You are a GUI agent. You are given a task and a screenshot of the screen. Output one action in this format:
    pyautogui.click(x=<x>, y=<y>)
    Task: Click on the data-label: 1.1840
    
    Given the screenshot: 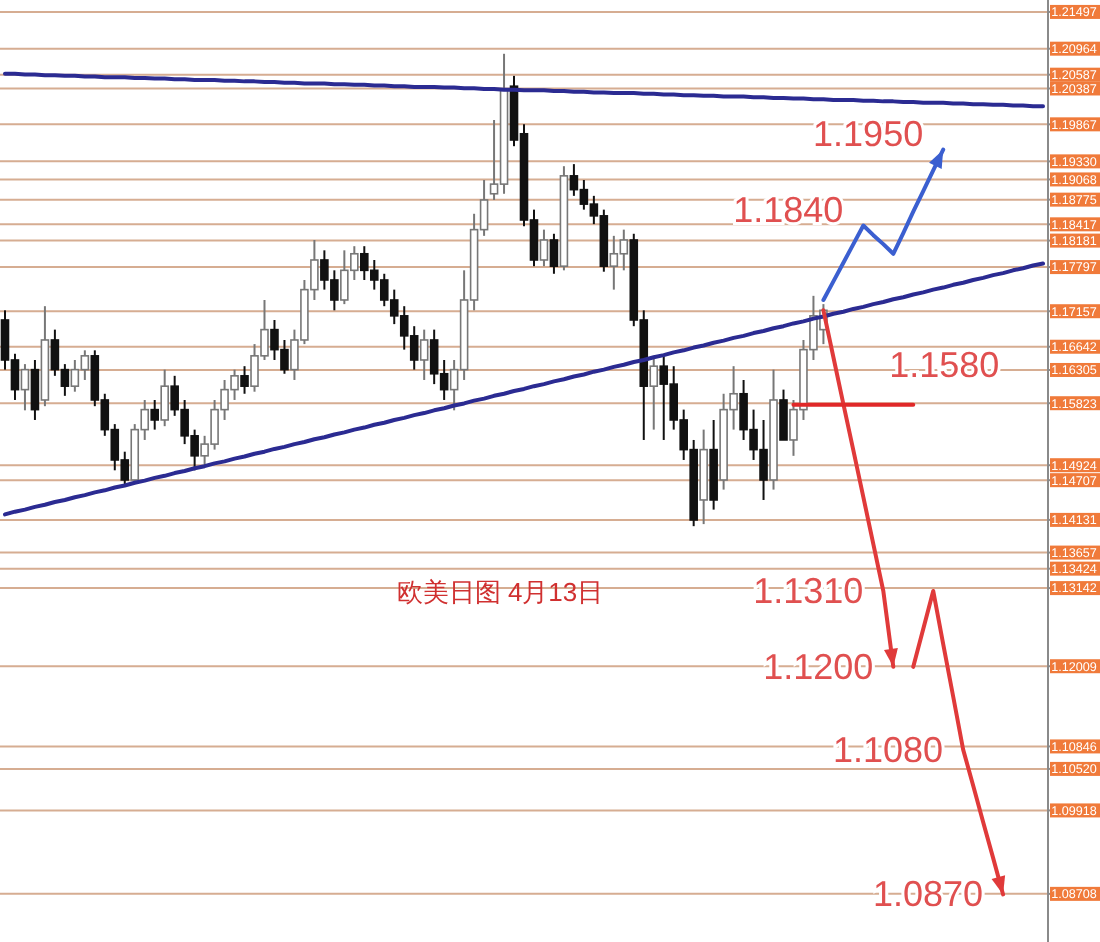 What is the action you would take?
    pyautogui.click(x=788, y=209)
    